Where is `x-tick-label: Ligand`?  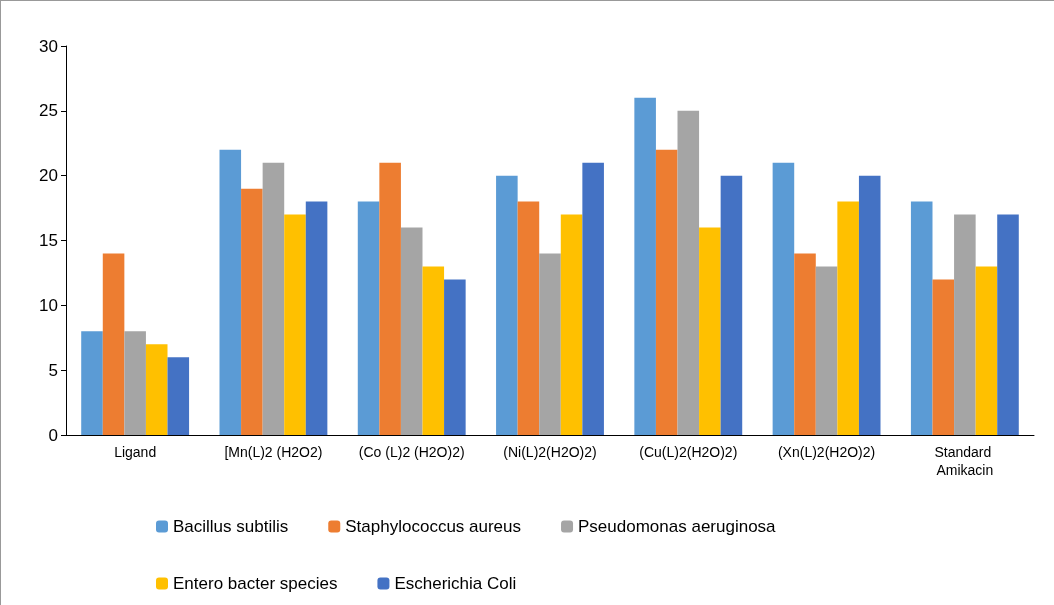
x-tick-label: Ligand is located at coordinates (135, 452).